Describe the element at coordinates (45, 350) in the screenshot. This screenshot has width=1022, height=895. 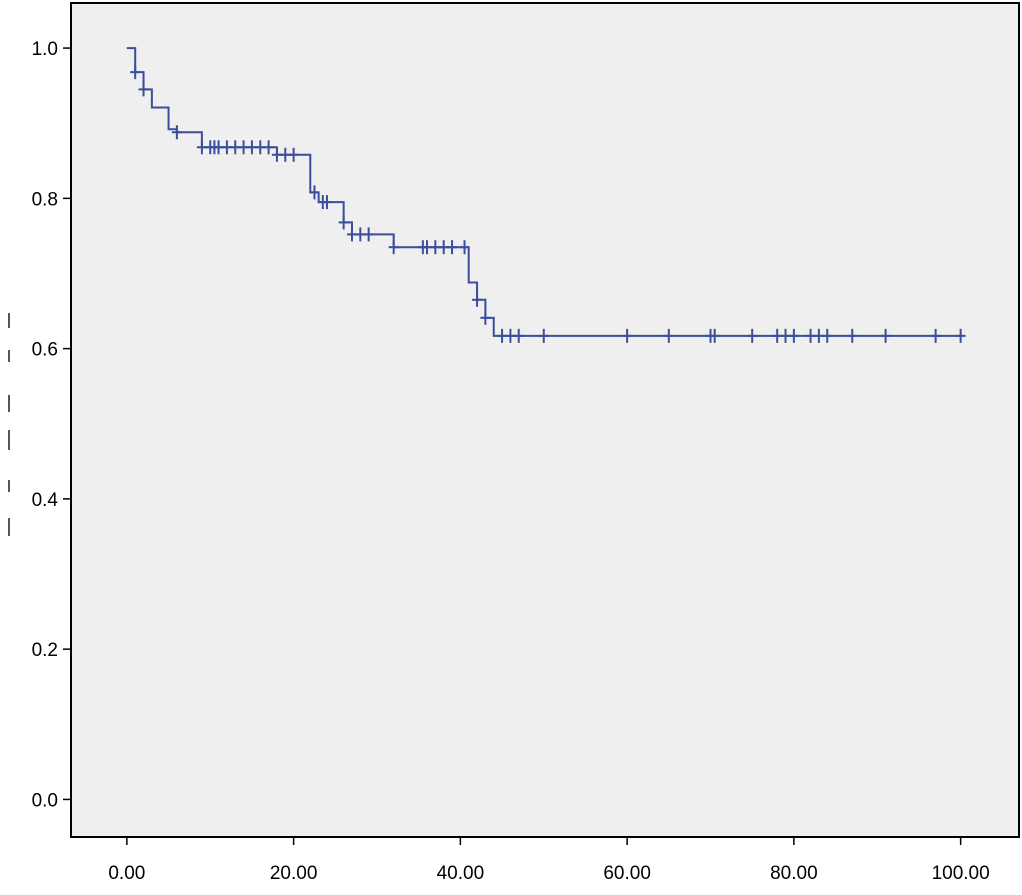
I see `y-tick-label: 0.6` at that location.